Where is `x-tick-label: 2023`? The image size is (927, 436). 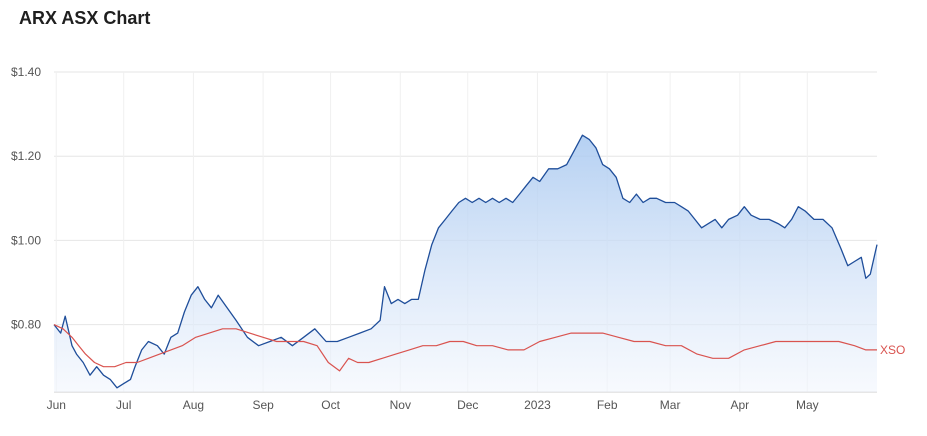
x-tick-label: 2023 is located at coordinates (537, 405).